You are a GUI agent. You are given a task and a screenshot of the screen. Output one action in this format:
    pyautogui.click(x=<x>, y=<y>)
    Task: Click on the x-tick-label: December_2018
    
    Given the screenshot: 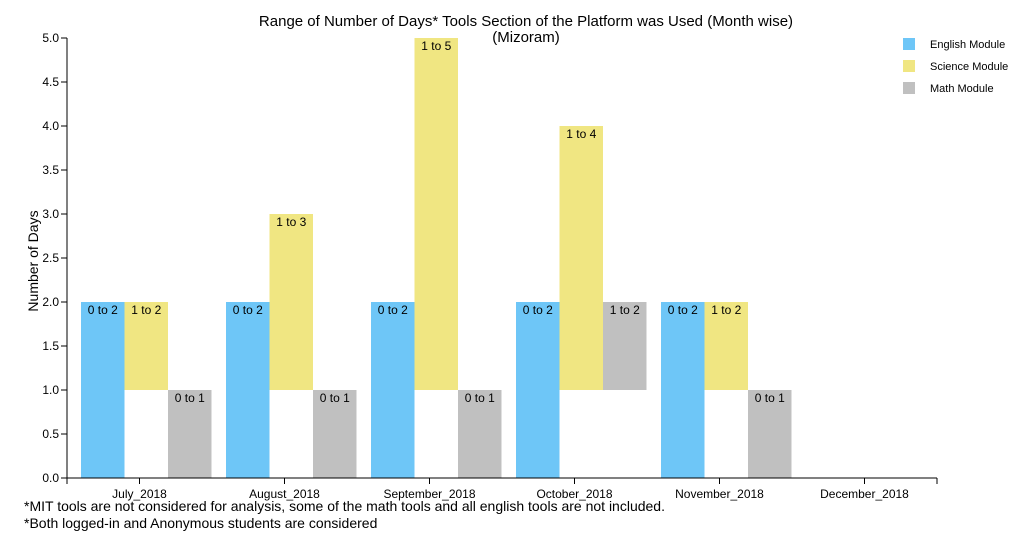 What is the action you would take?
    pyautogui.click(x=864, y=494)
    